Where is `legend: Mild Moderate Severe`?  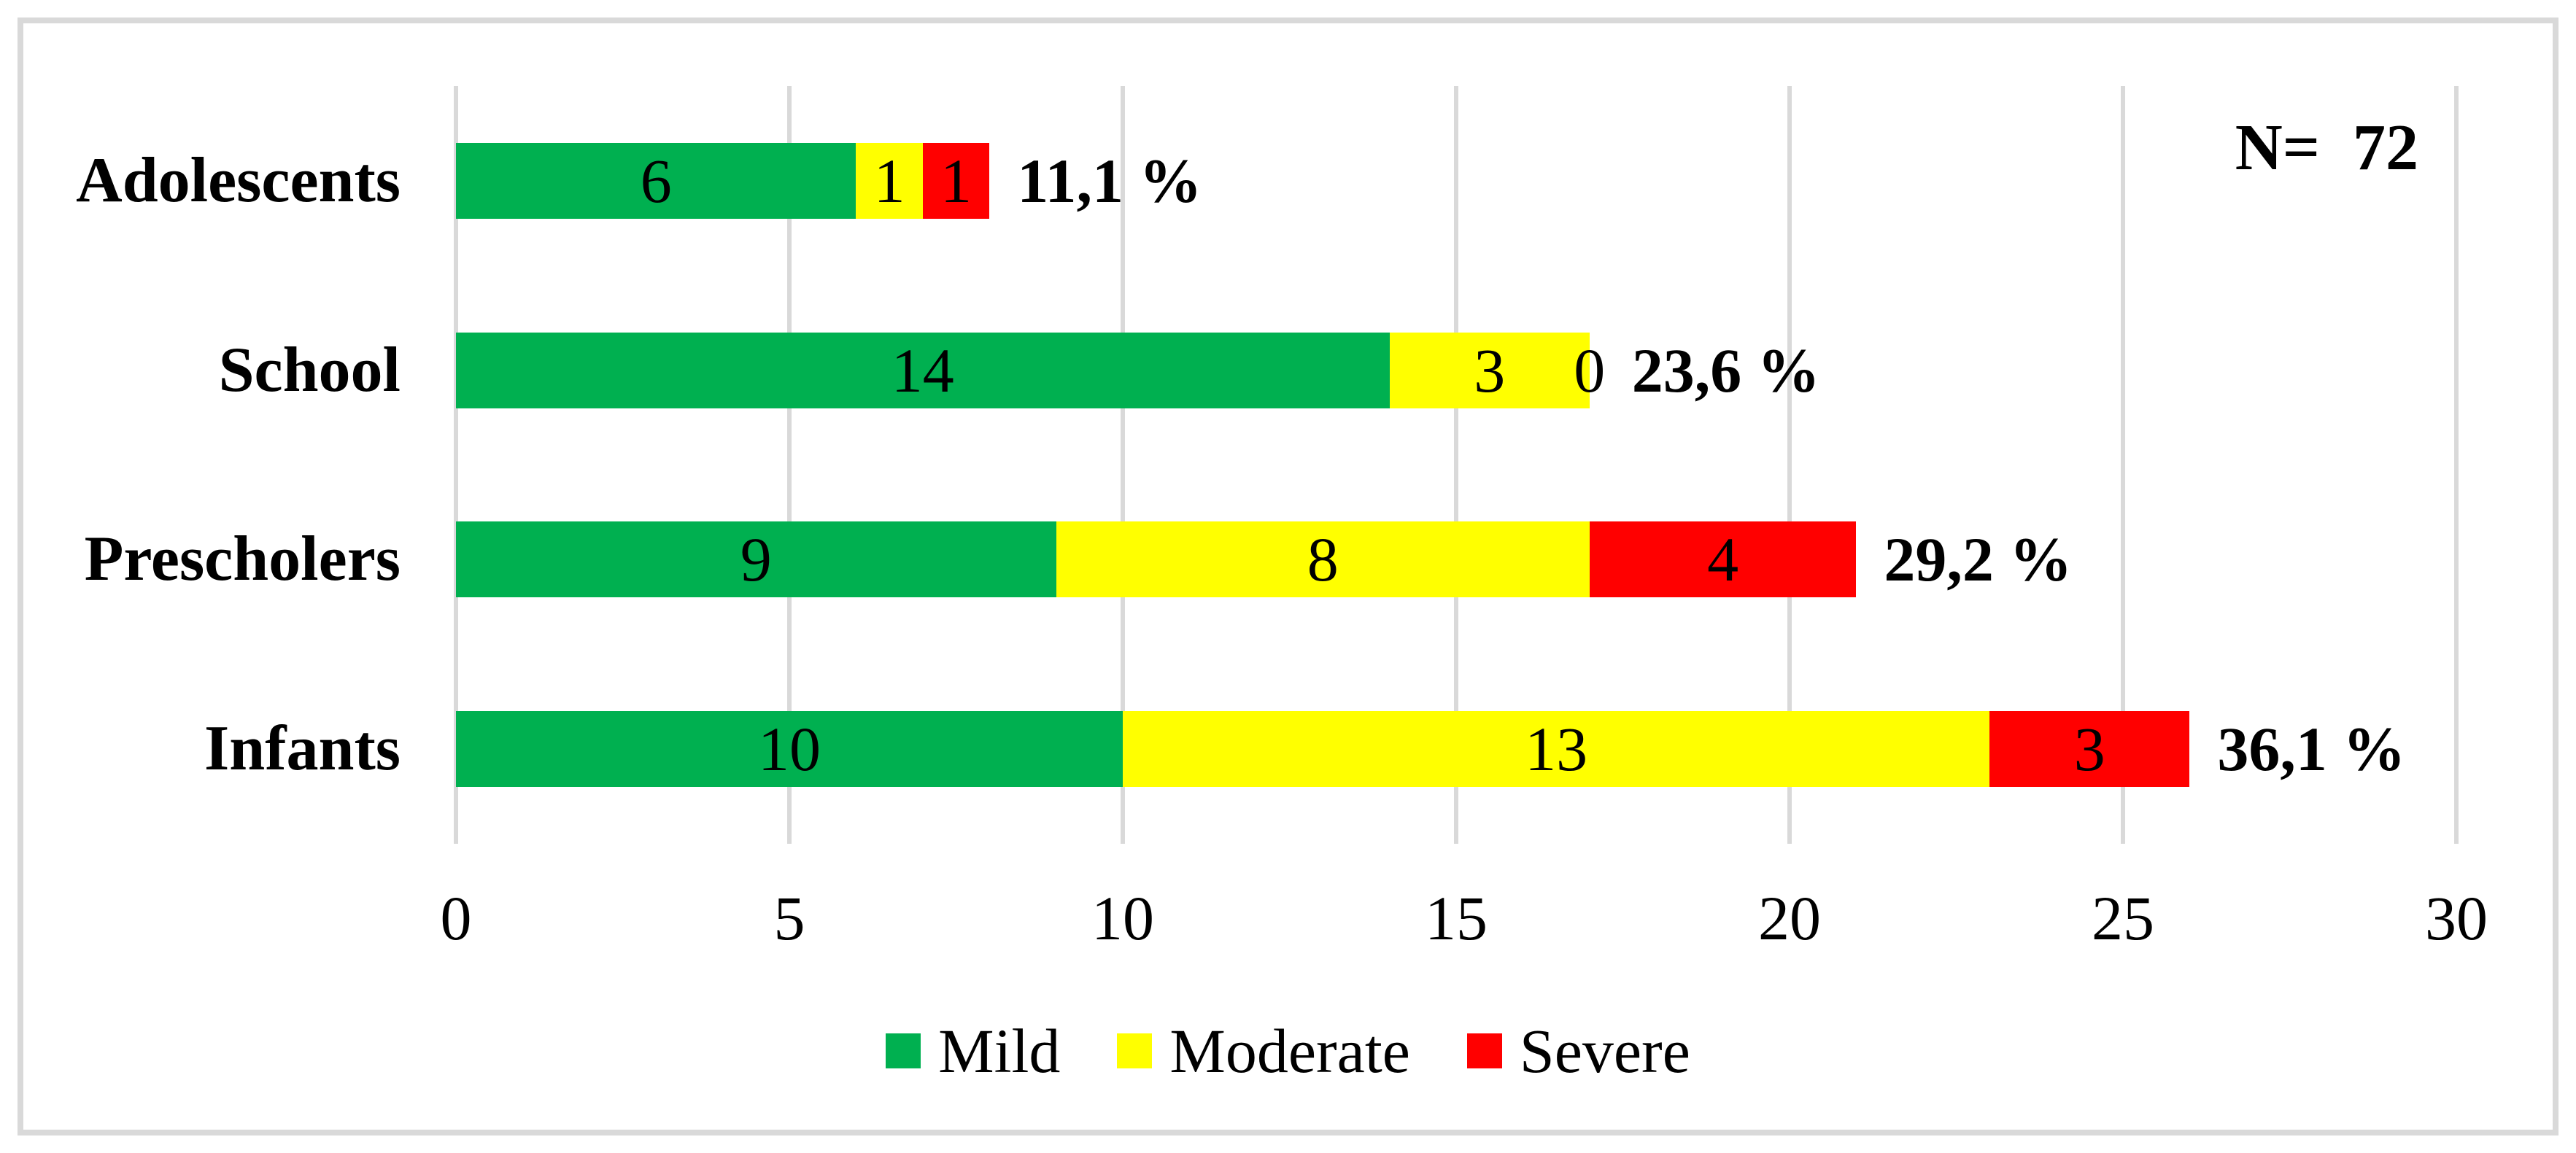 legend: Mild Moderate Severe is located at coordinates (1288, 1051).